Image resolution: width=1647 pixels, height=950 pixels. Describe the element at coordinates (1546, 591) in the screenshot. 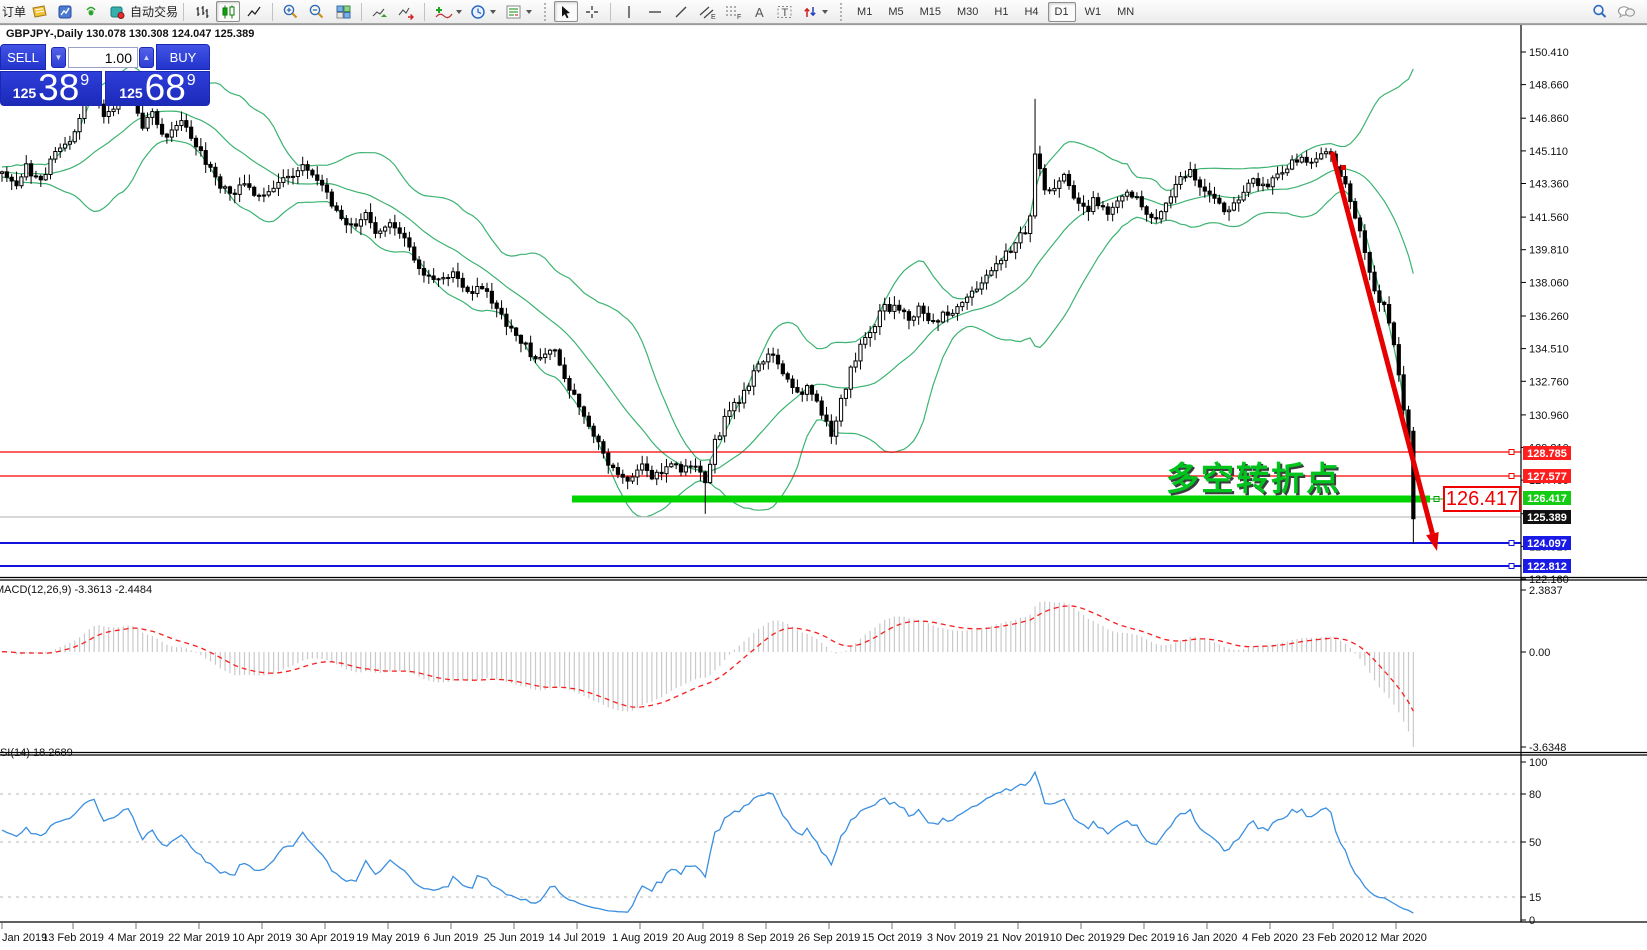

I see `svg-text: 2.3837` at that location.